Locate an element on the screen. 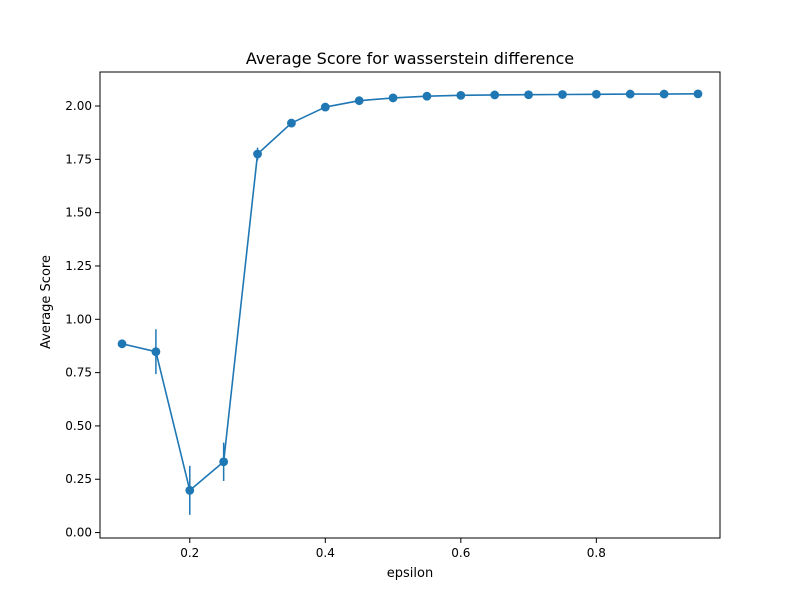 This screenshot has width=800, height=600. y-tick-label: 1.50 is located at coordinates (78, 213).